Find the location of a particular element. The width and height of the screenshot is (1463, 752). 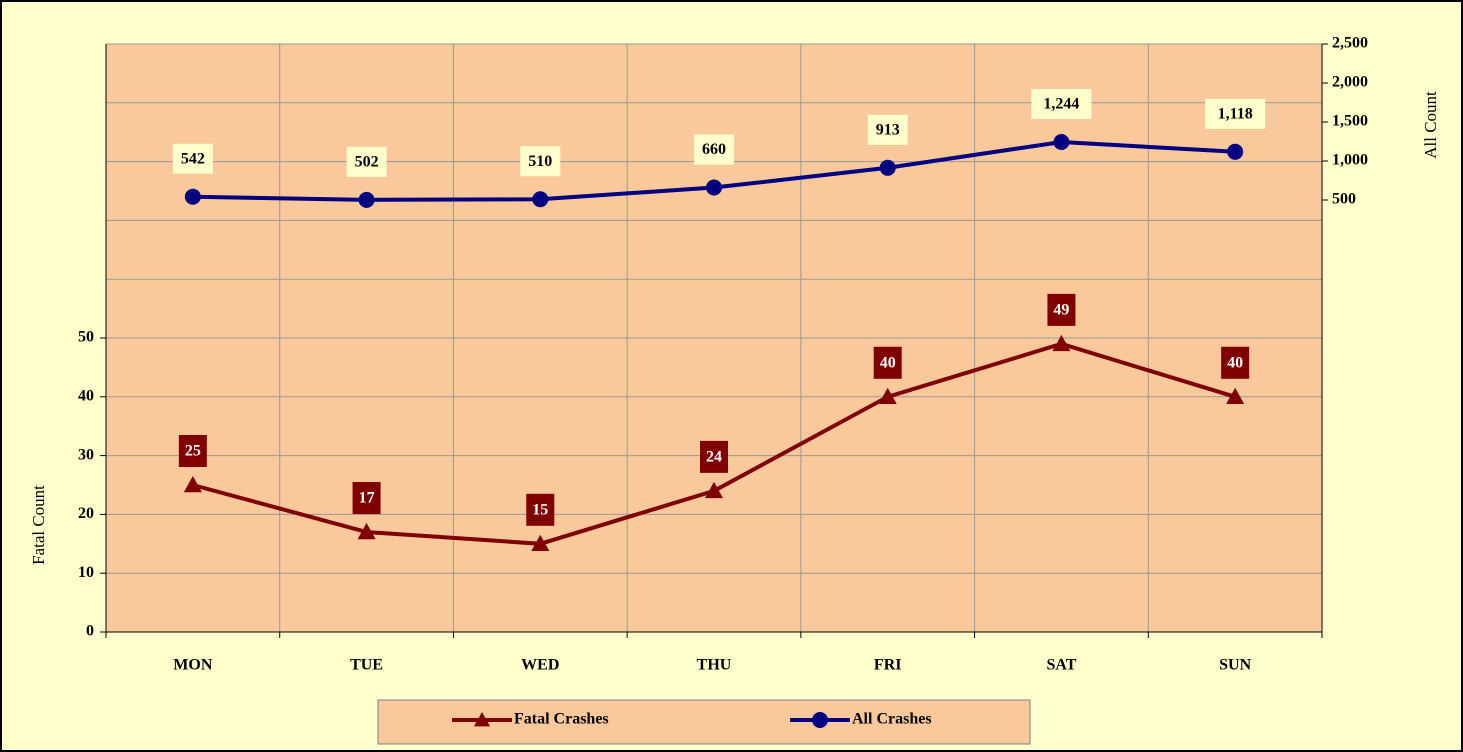

y-tick-label: 40 is located at coordinates (86, 395).